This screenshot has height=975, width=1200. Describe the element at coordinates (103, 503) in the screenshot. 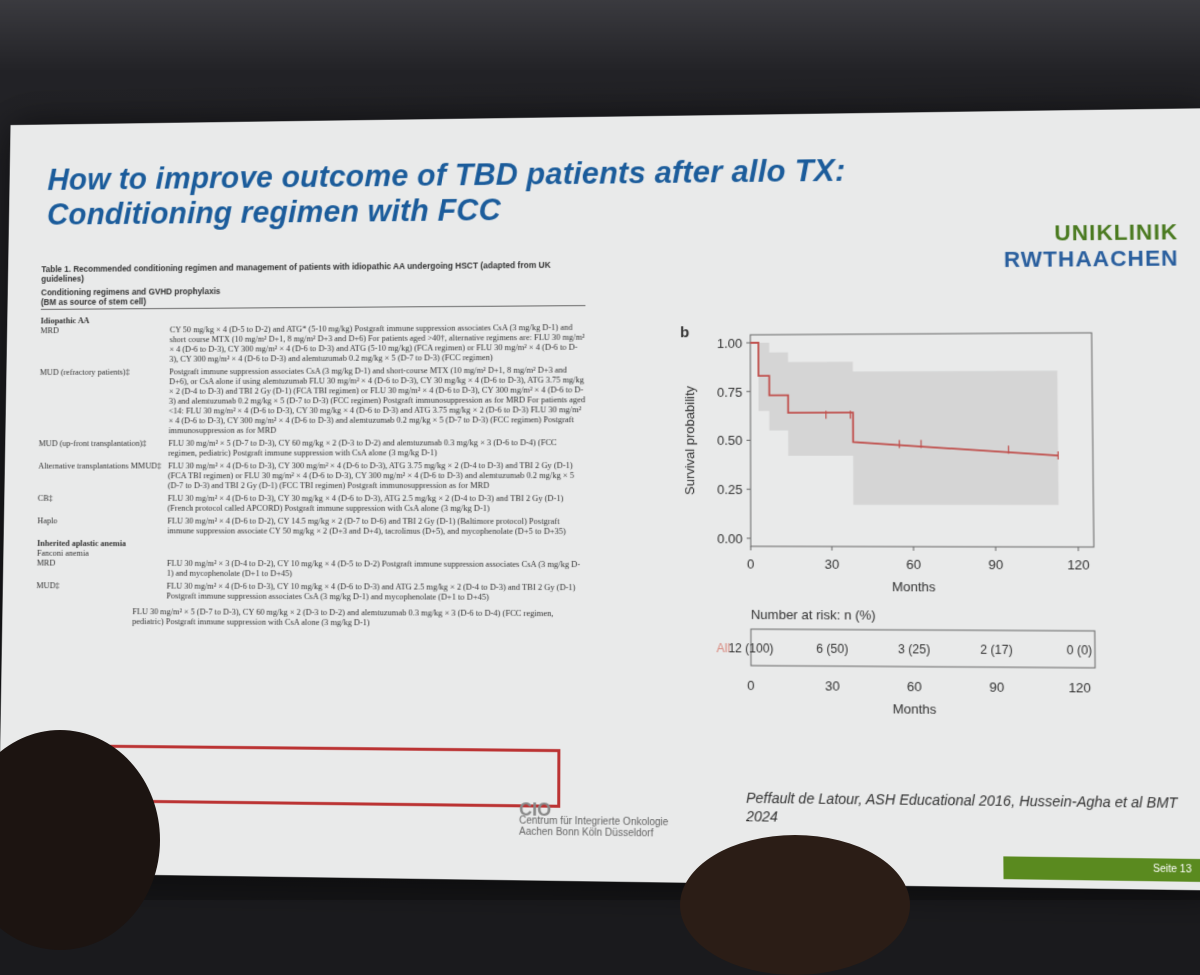

I see `table-row-label: CB‡` at that location.